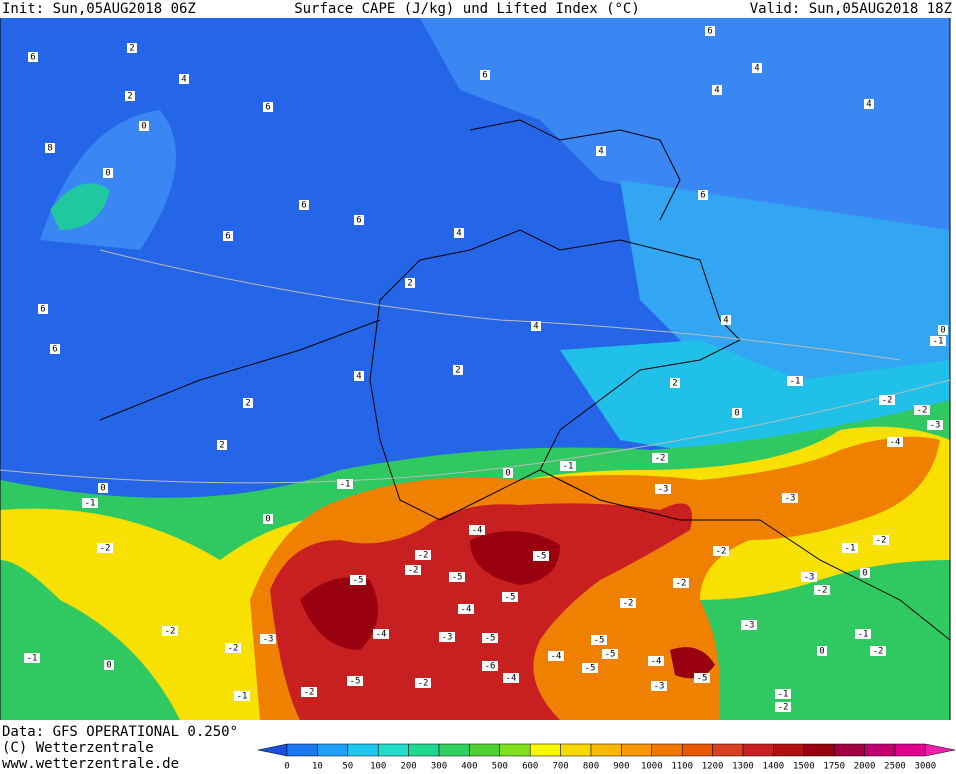 This screenshot has width=956, height=774. I want to click on colorbar-label: 900, so click(621, 766).